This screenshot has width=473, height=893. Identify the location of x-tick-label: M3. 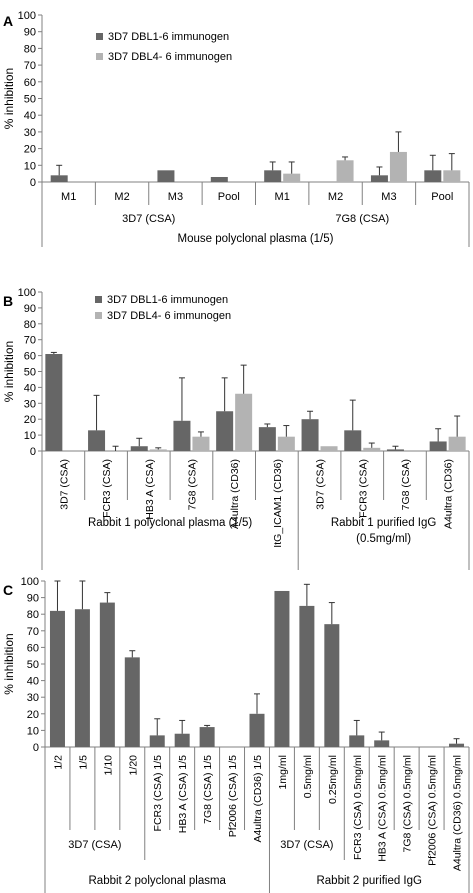
(175, 197).